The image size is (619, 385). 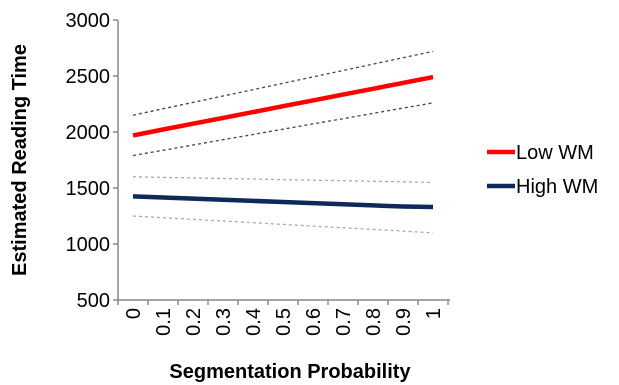 I want to click on y-tick-label: 500, so click(x=93, y=301).